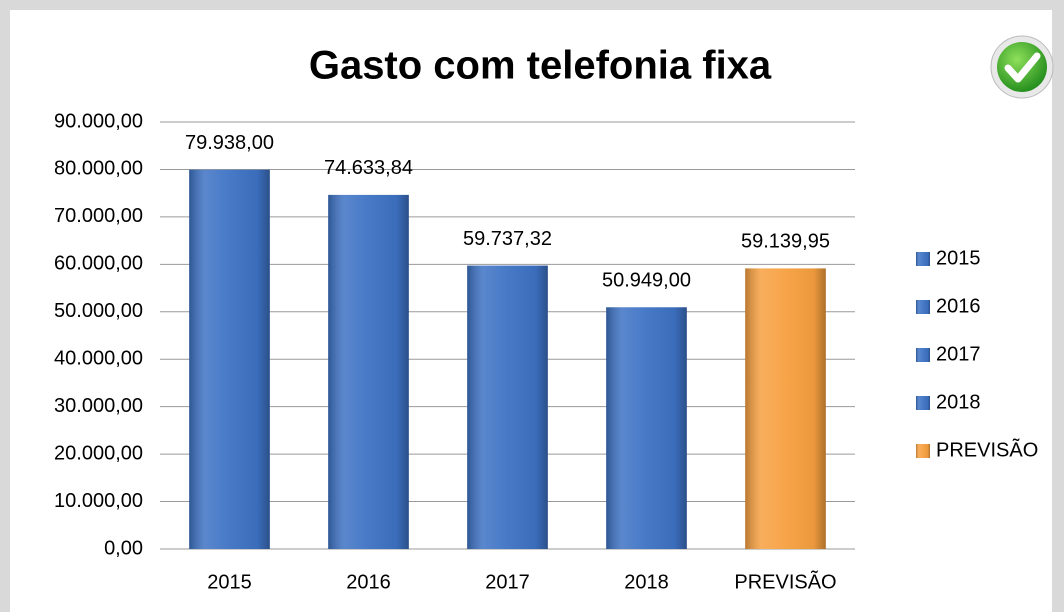 This screenshot has width=1064, height=612. What do you see at coordinates (958, 354) in the screenshot?
I see `legend-label: 2017` at bounding box center [958, 354].